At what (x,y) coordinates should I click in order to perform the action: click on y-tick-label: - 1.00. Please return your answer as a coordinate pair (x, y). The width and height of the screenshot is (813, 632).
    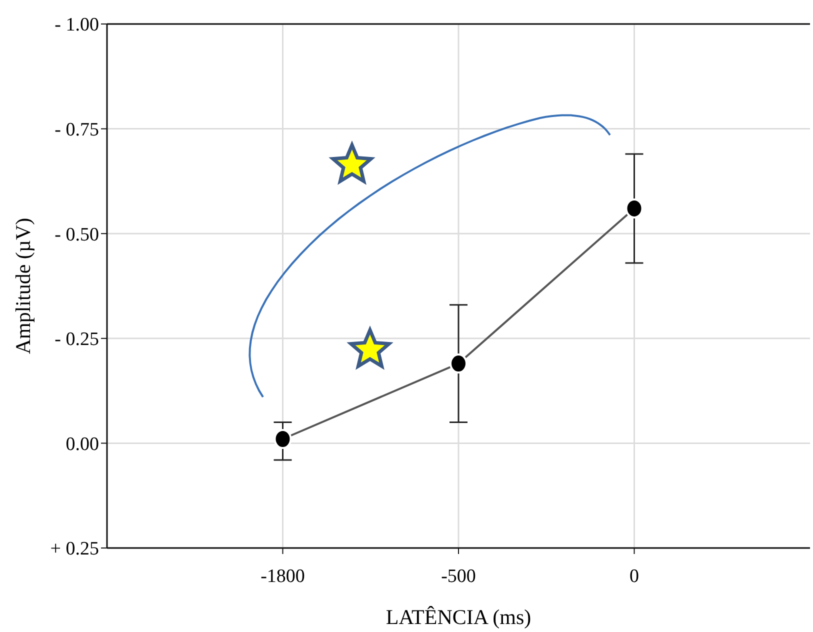
    Looking at the image, I should click on (76, 25).